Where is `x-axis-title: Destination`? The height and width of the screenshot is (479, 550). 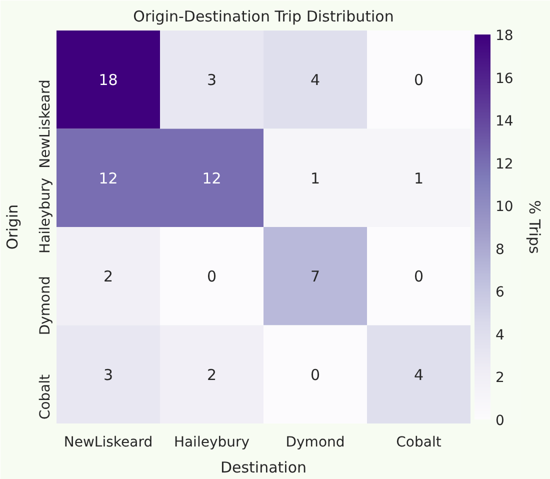 x-axis-title: Destination is located at coordinates (263, 467).